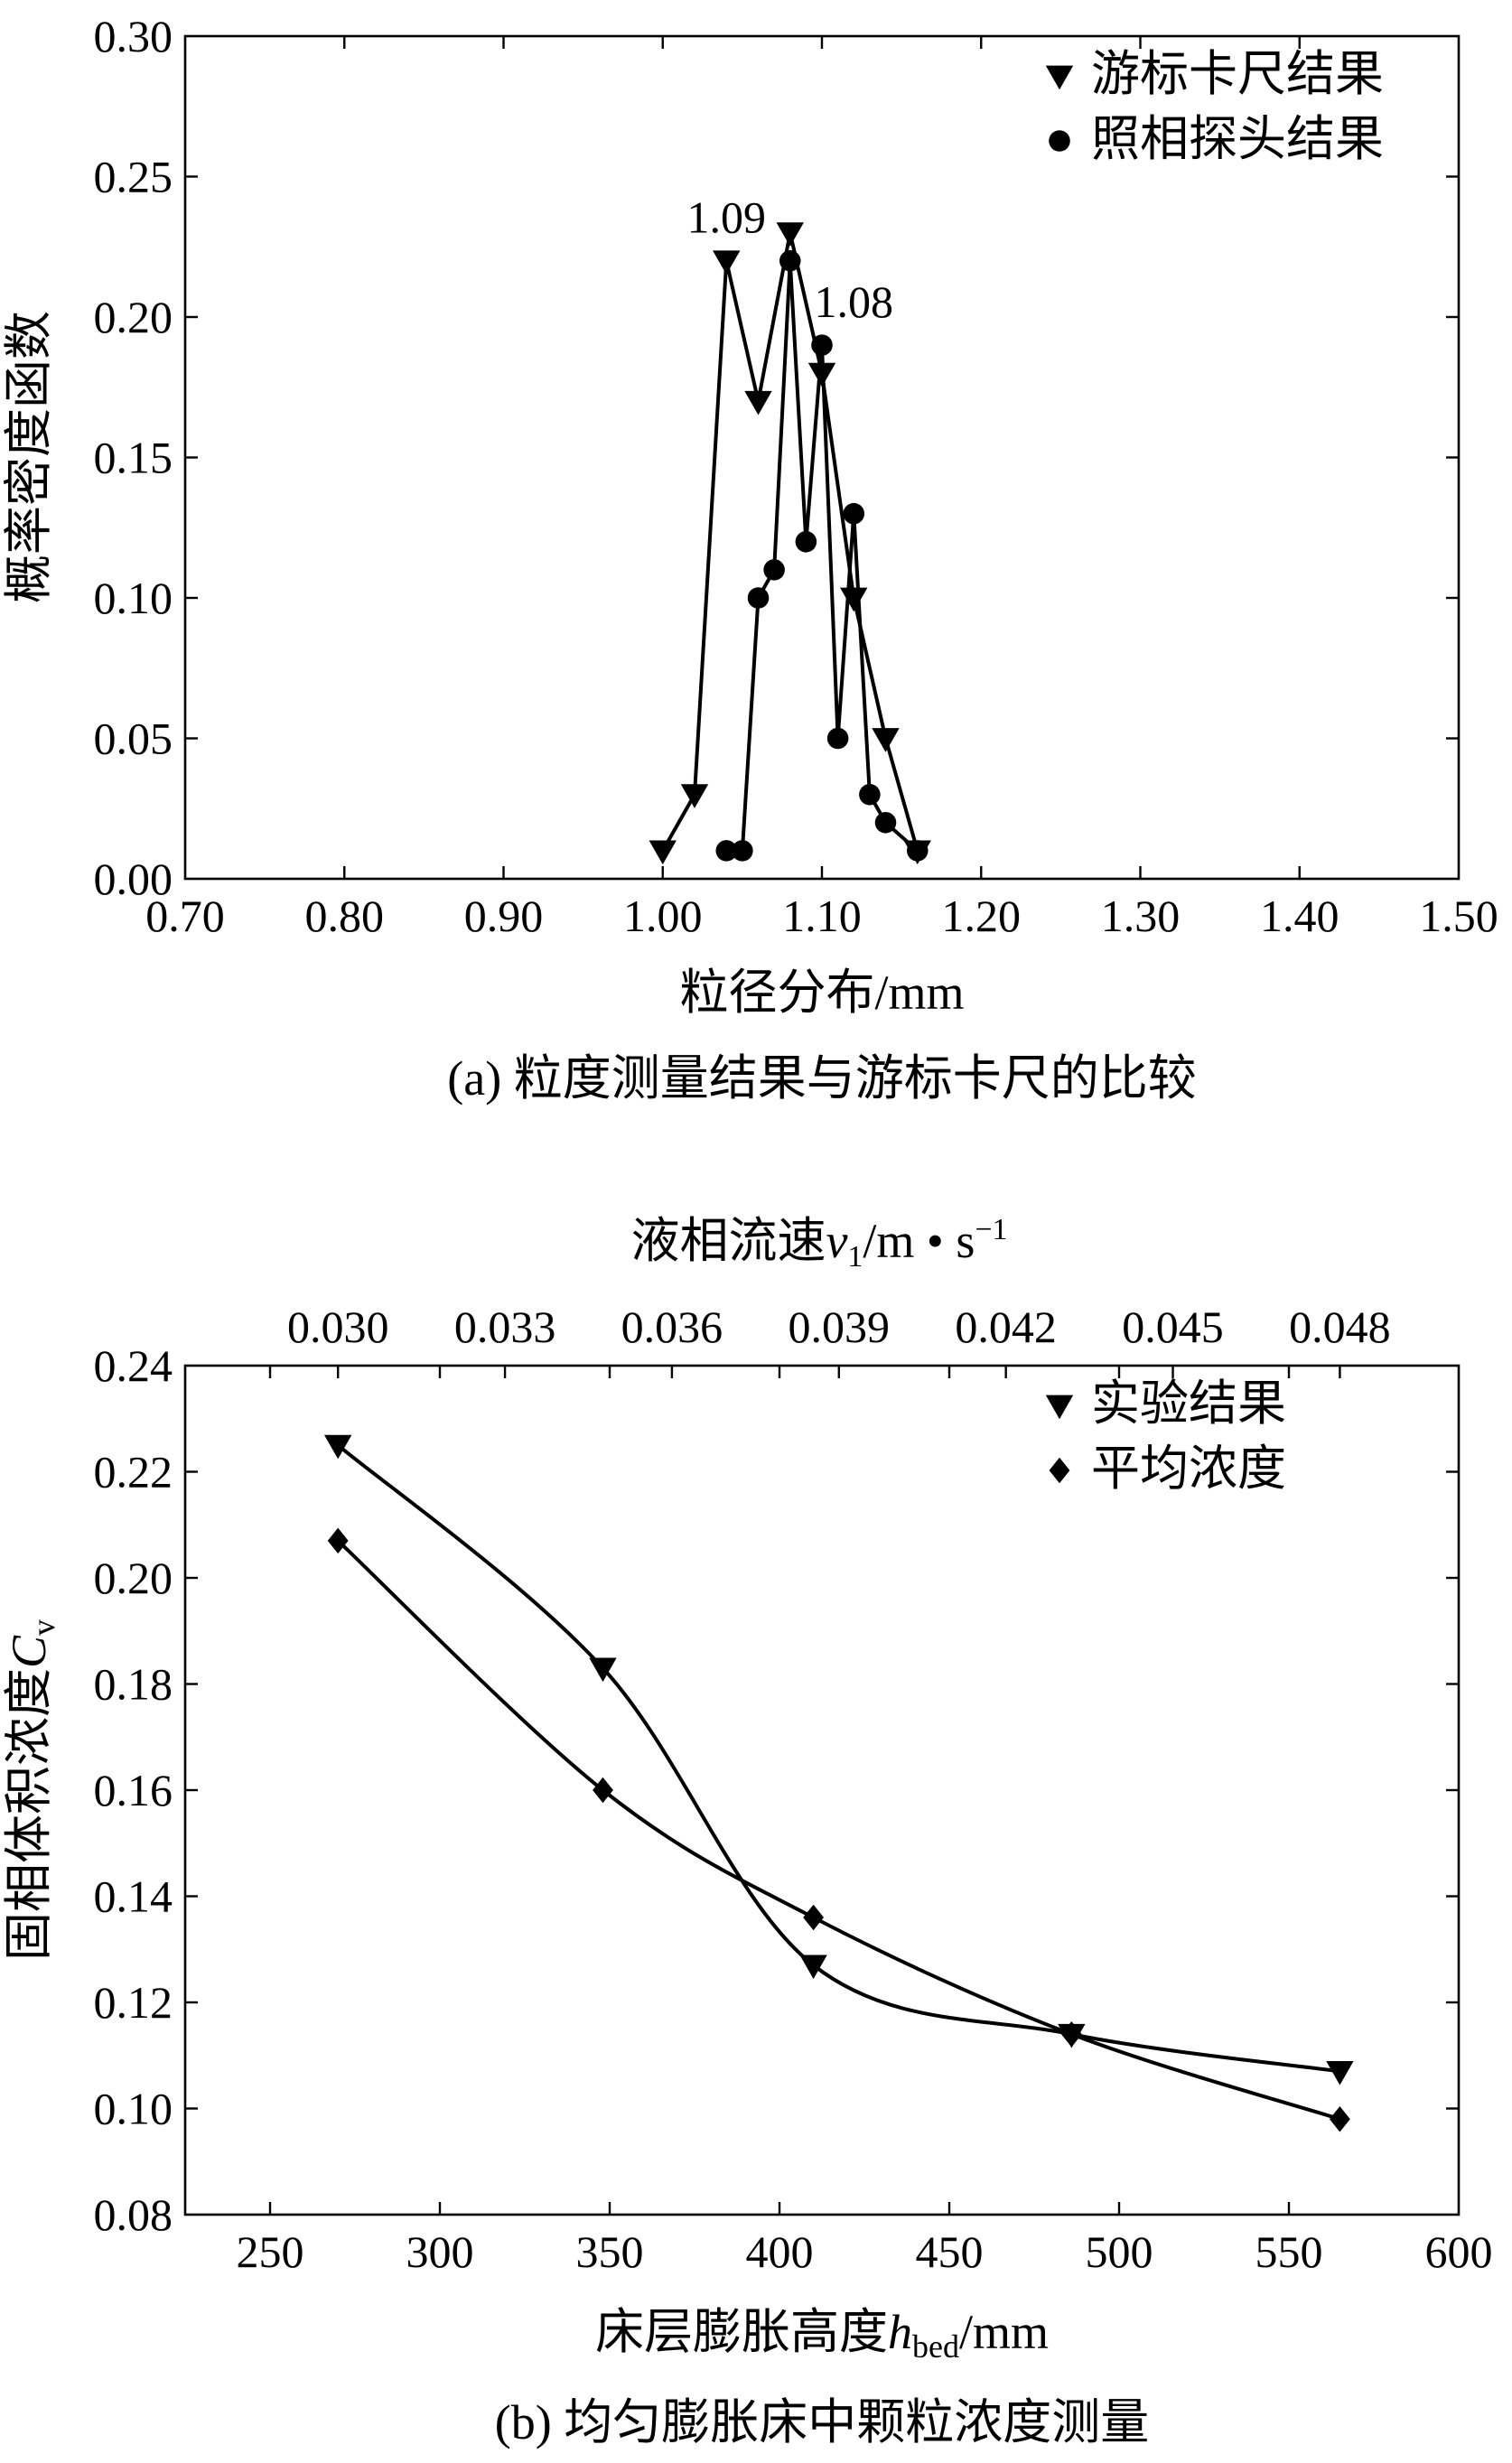 Image resolution: width=1512 pixels, height=2463 pixels. Describe the element at coordinates (982, 916) in the screenshot. I see `x-tick-label: 1.20` at that location.